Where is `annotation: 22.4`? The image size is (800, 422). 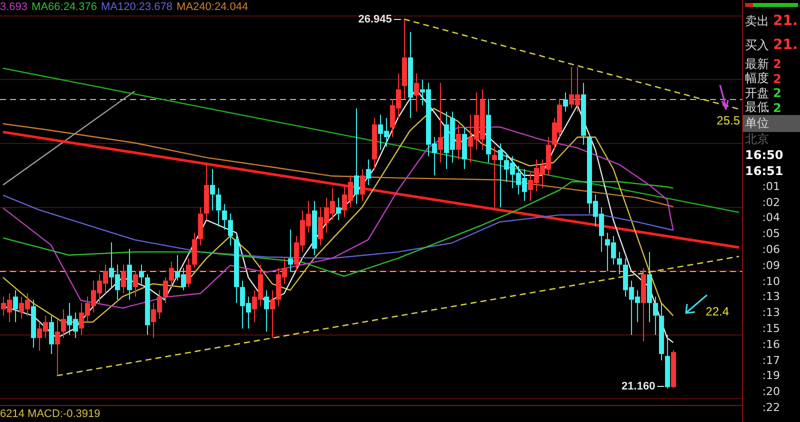
annotation: 22.4 is located at coordinates (718, 311).